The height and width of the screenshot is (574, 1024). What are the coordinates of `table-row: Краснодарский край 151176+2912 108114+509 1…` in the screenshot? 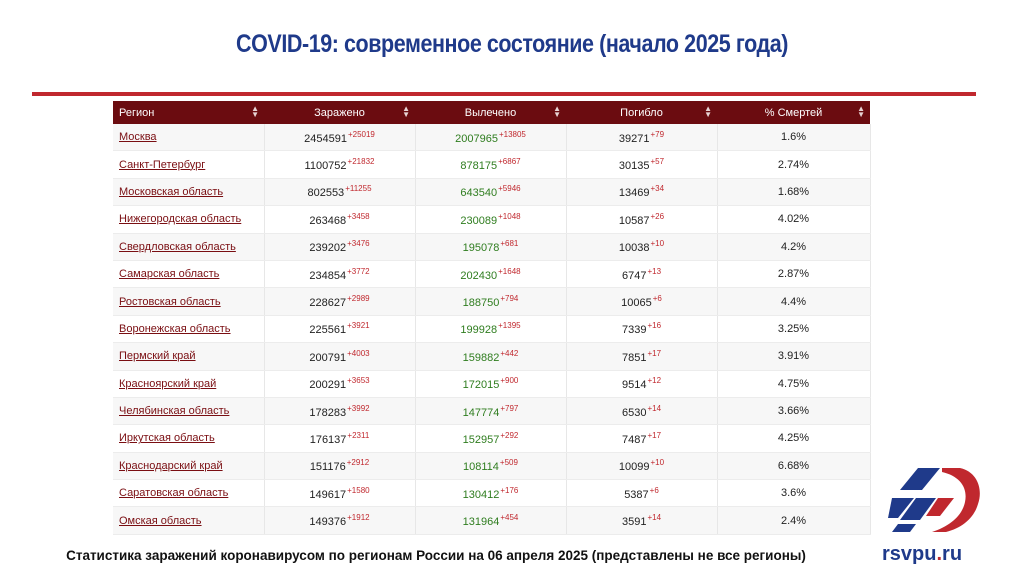 It's located at (492, 466).